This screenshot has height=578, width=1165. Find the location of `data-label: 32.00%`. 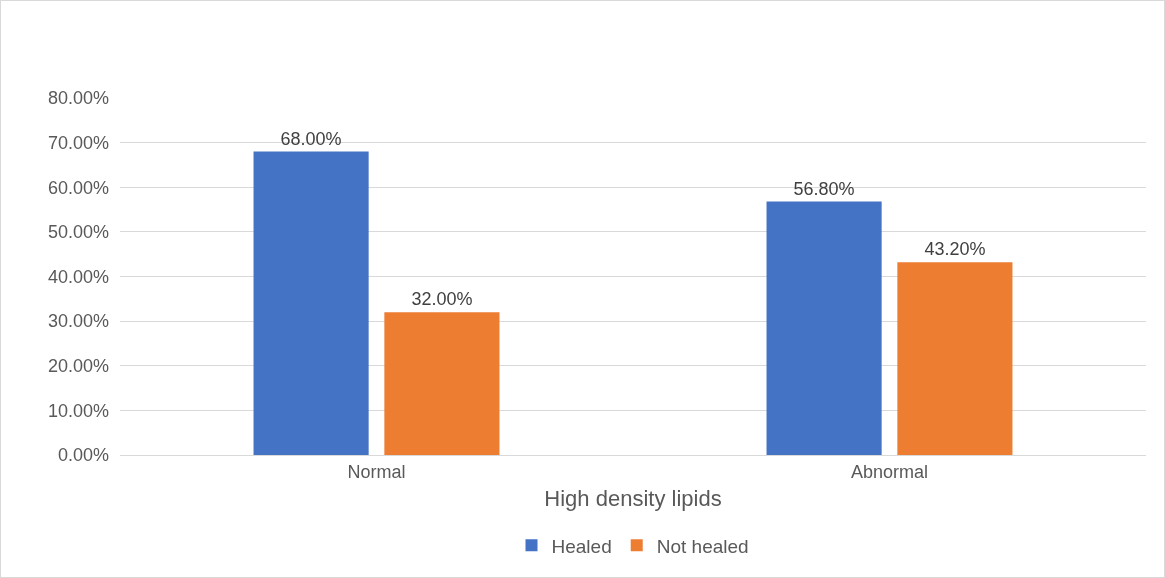

data-label: 32.00% is located at coordinates (442, 299).